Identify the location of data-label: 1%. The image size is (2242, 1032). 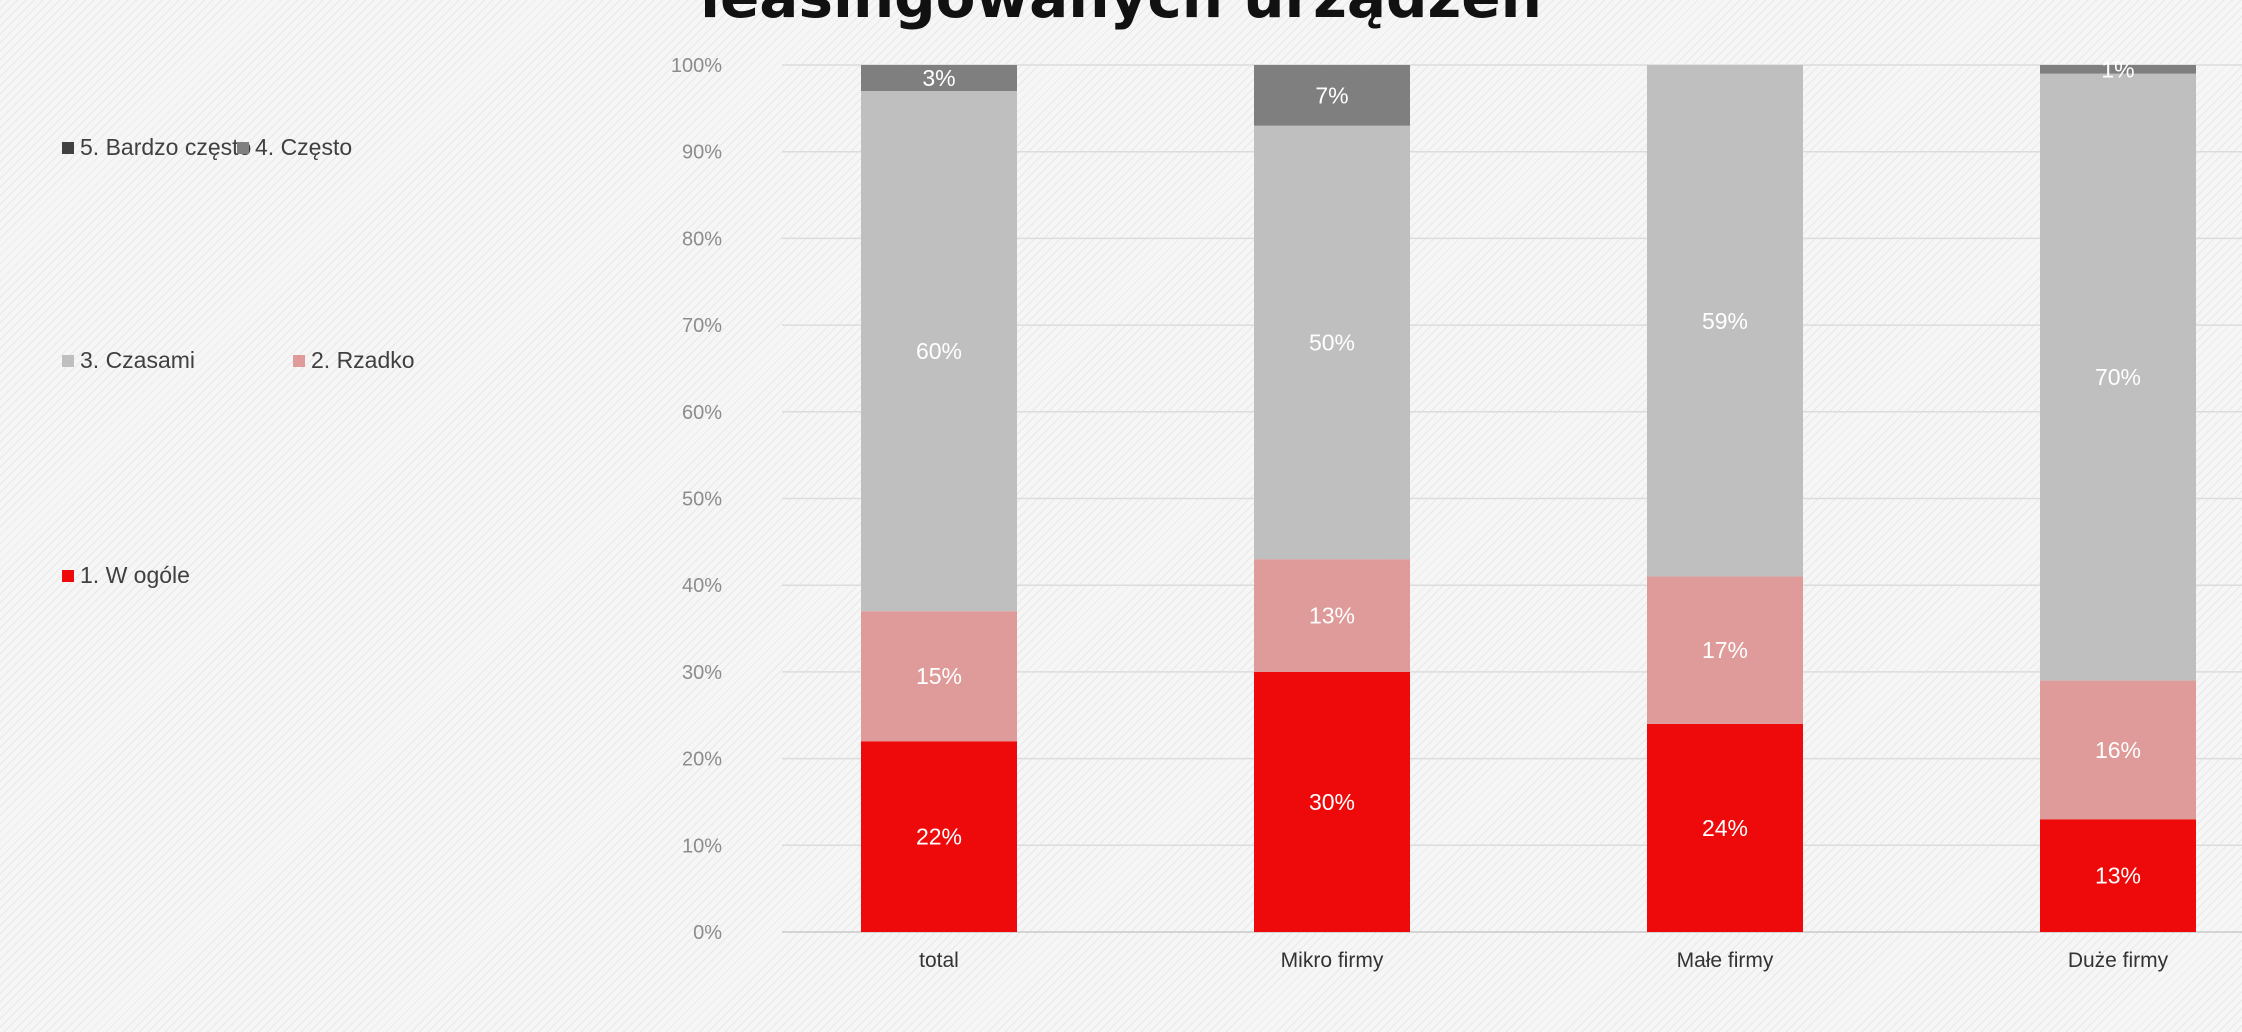
(2117, 69).